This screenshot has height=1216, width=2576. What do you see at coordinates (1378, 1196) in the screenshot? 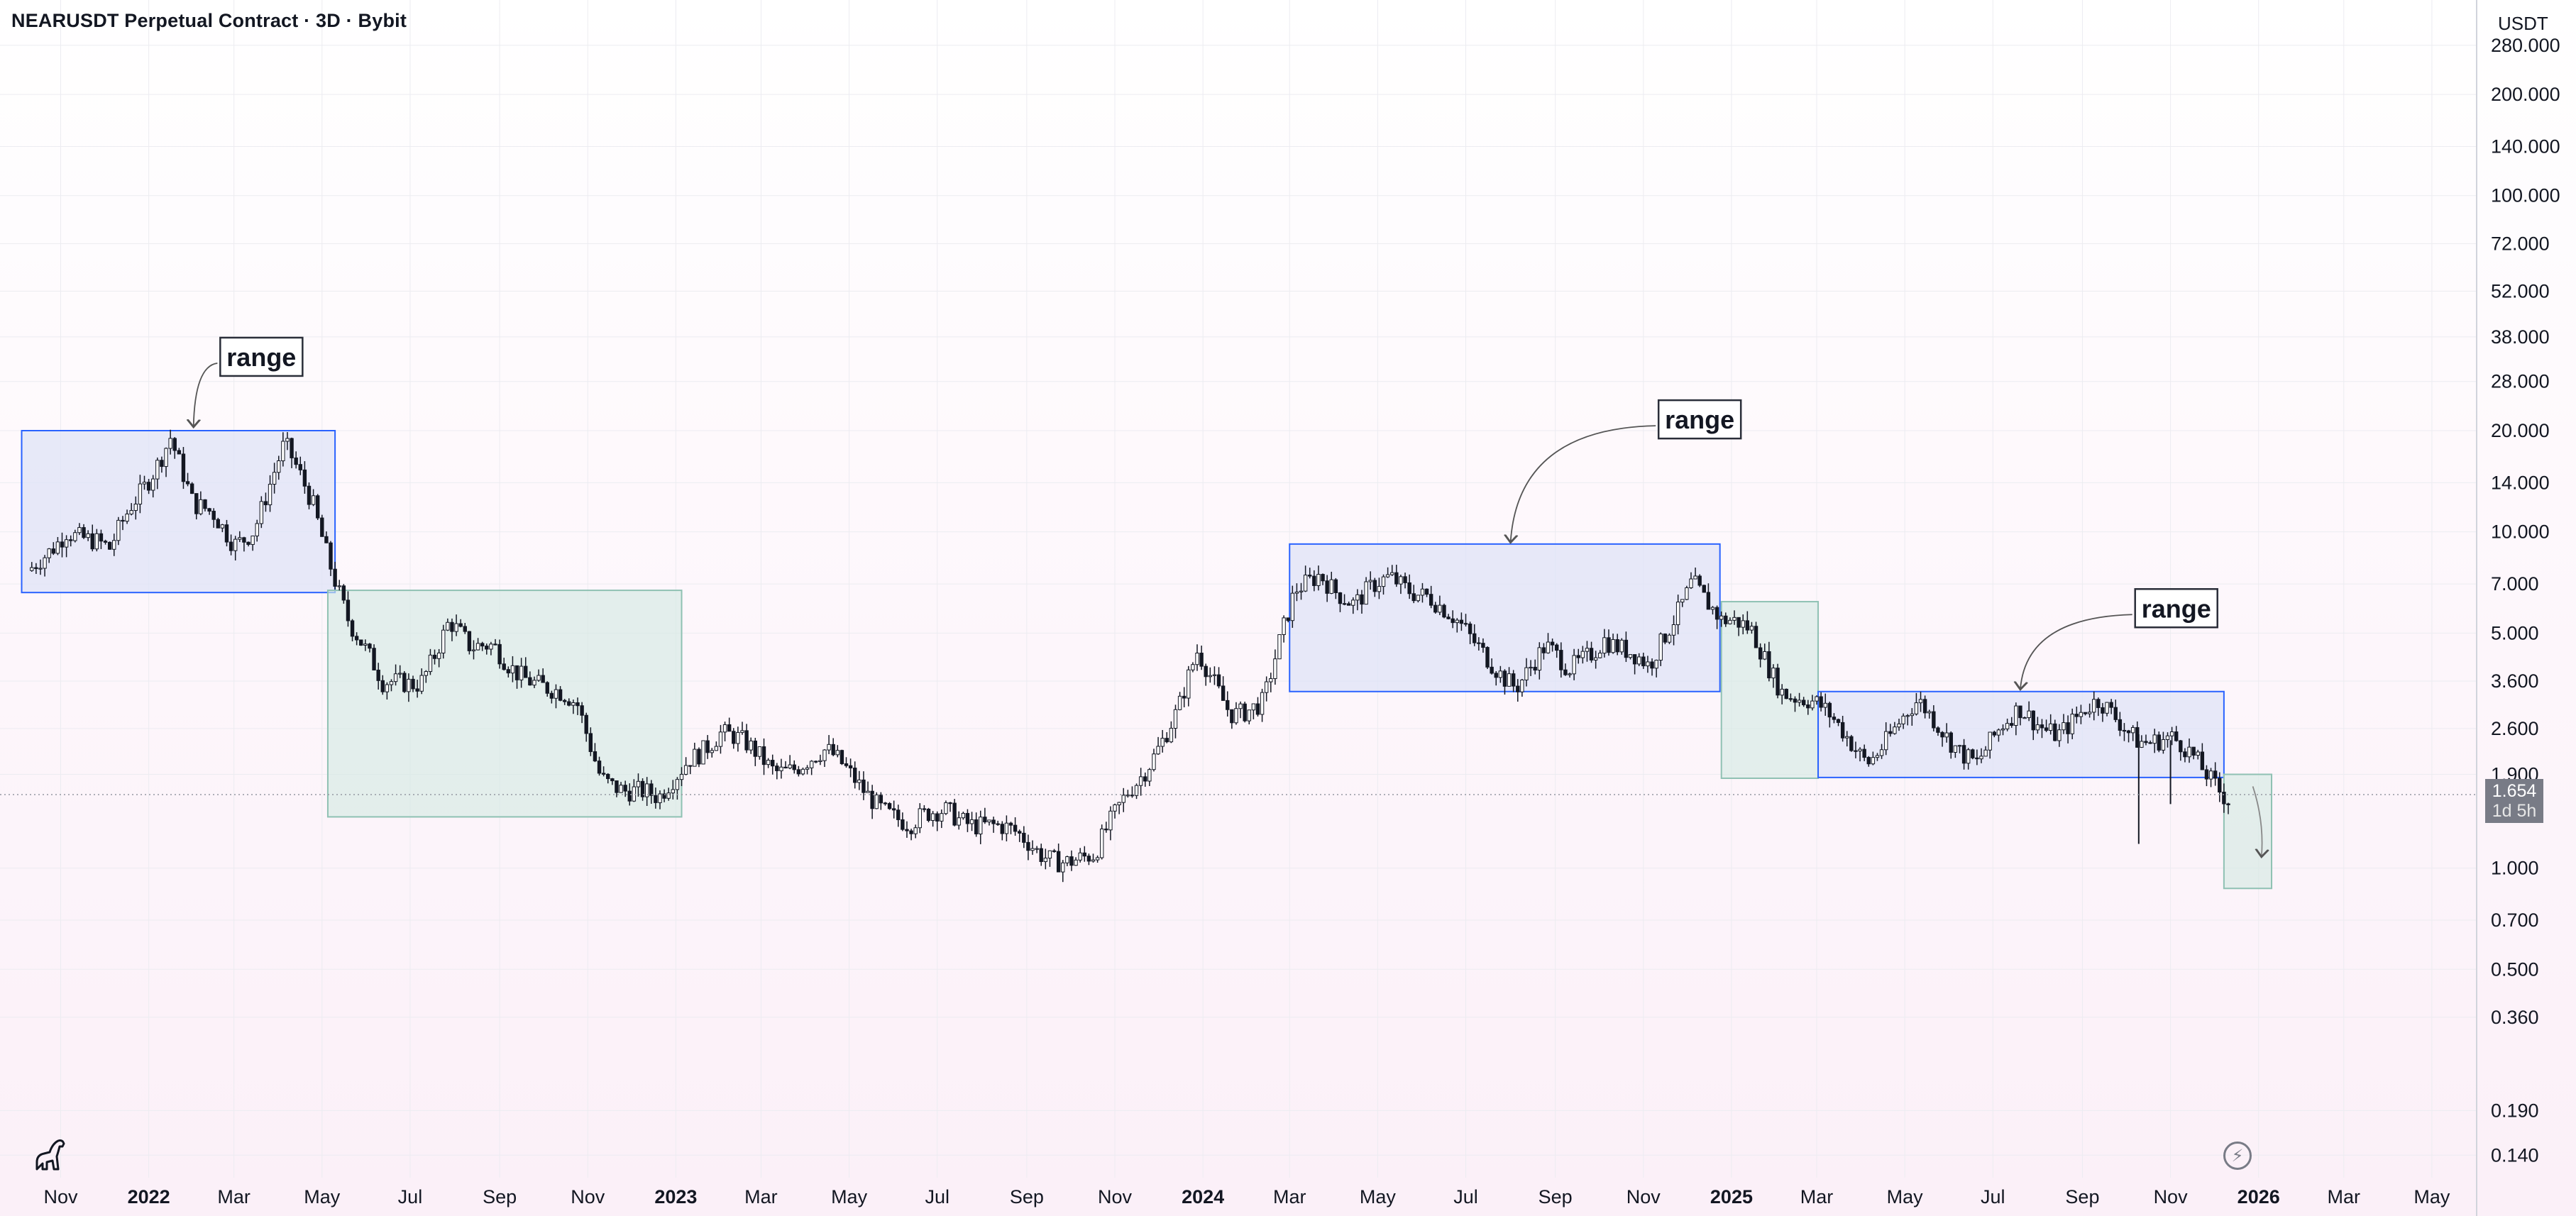
I see `time-tick-label: May` at bounding box center [1378, 1196].